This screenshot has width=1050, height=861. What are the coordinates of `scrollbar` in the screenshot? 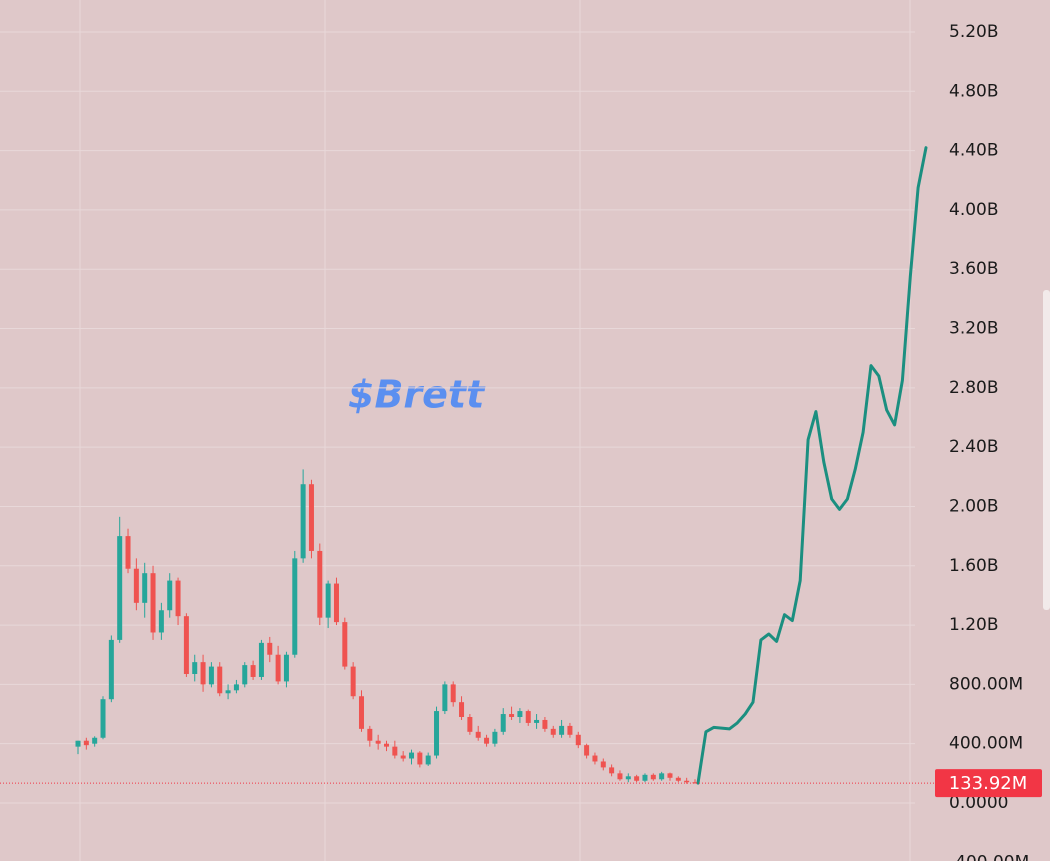 It's located at (1046, 450).